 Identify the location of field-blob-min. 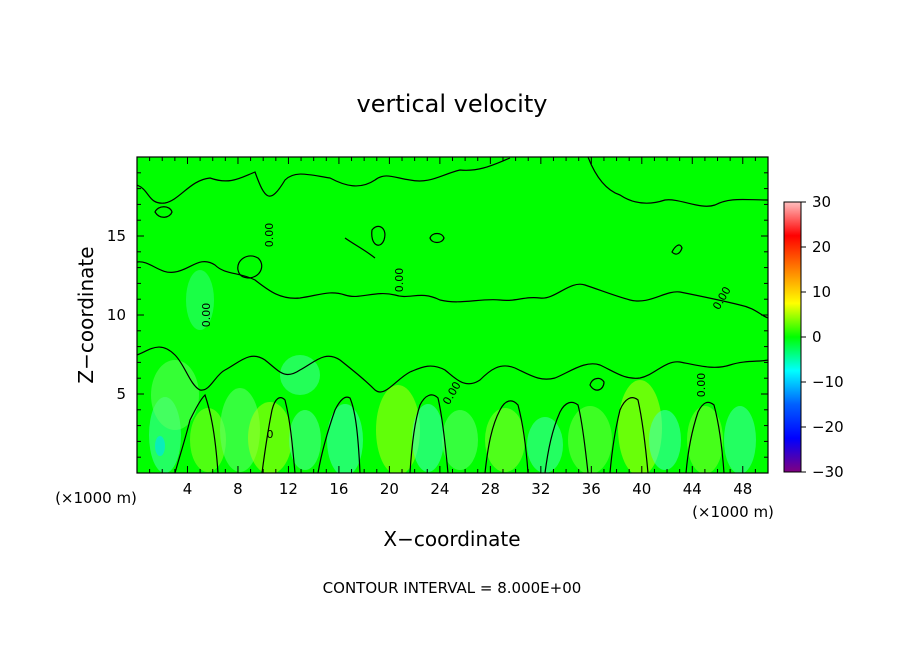
(160, 446).